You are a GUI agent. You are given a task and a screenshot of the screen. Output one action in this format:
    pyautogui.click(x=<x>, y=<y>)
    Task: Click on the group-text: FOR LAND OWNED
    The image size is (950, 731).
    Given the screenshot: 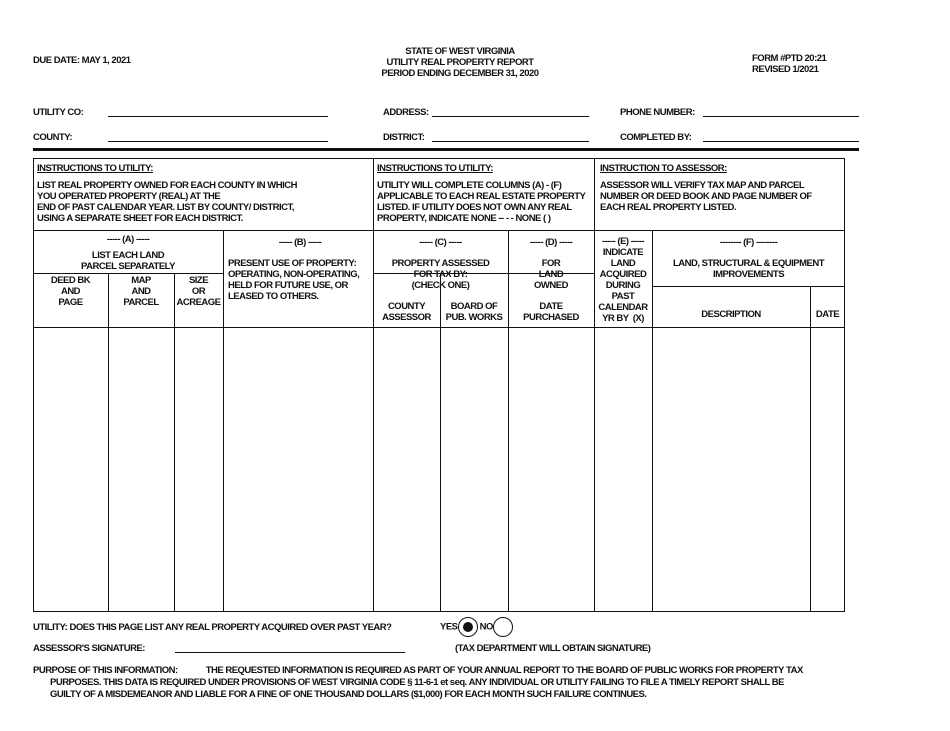 What is the action you would take?
    pyautogui.click(x=551, y=274)
    